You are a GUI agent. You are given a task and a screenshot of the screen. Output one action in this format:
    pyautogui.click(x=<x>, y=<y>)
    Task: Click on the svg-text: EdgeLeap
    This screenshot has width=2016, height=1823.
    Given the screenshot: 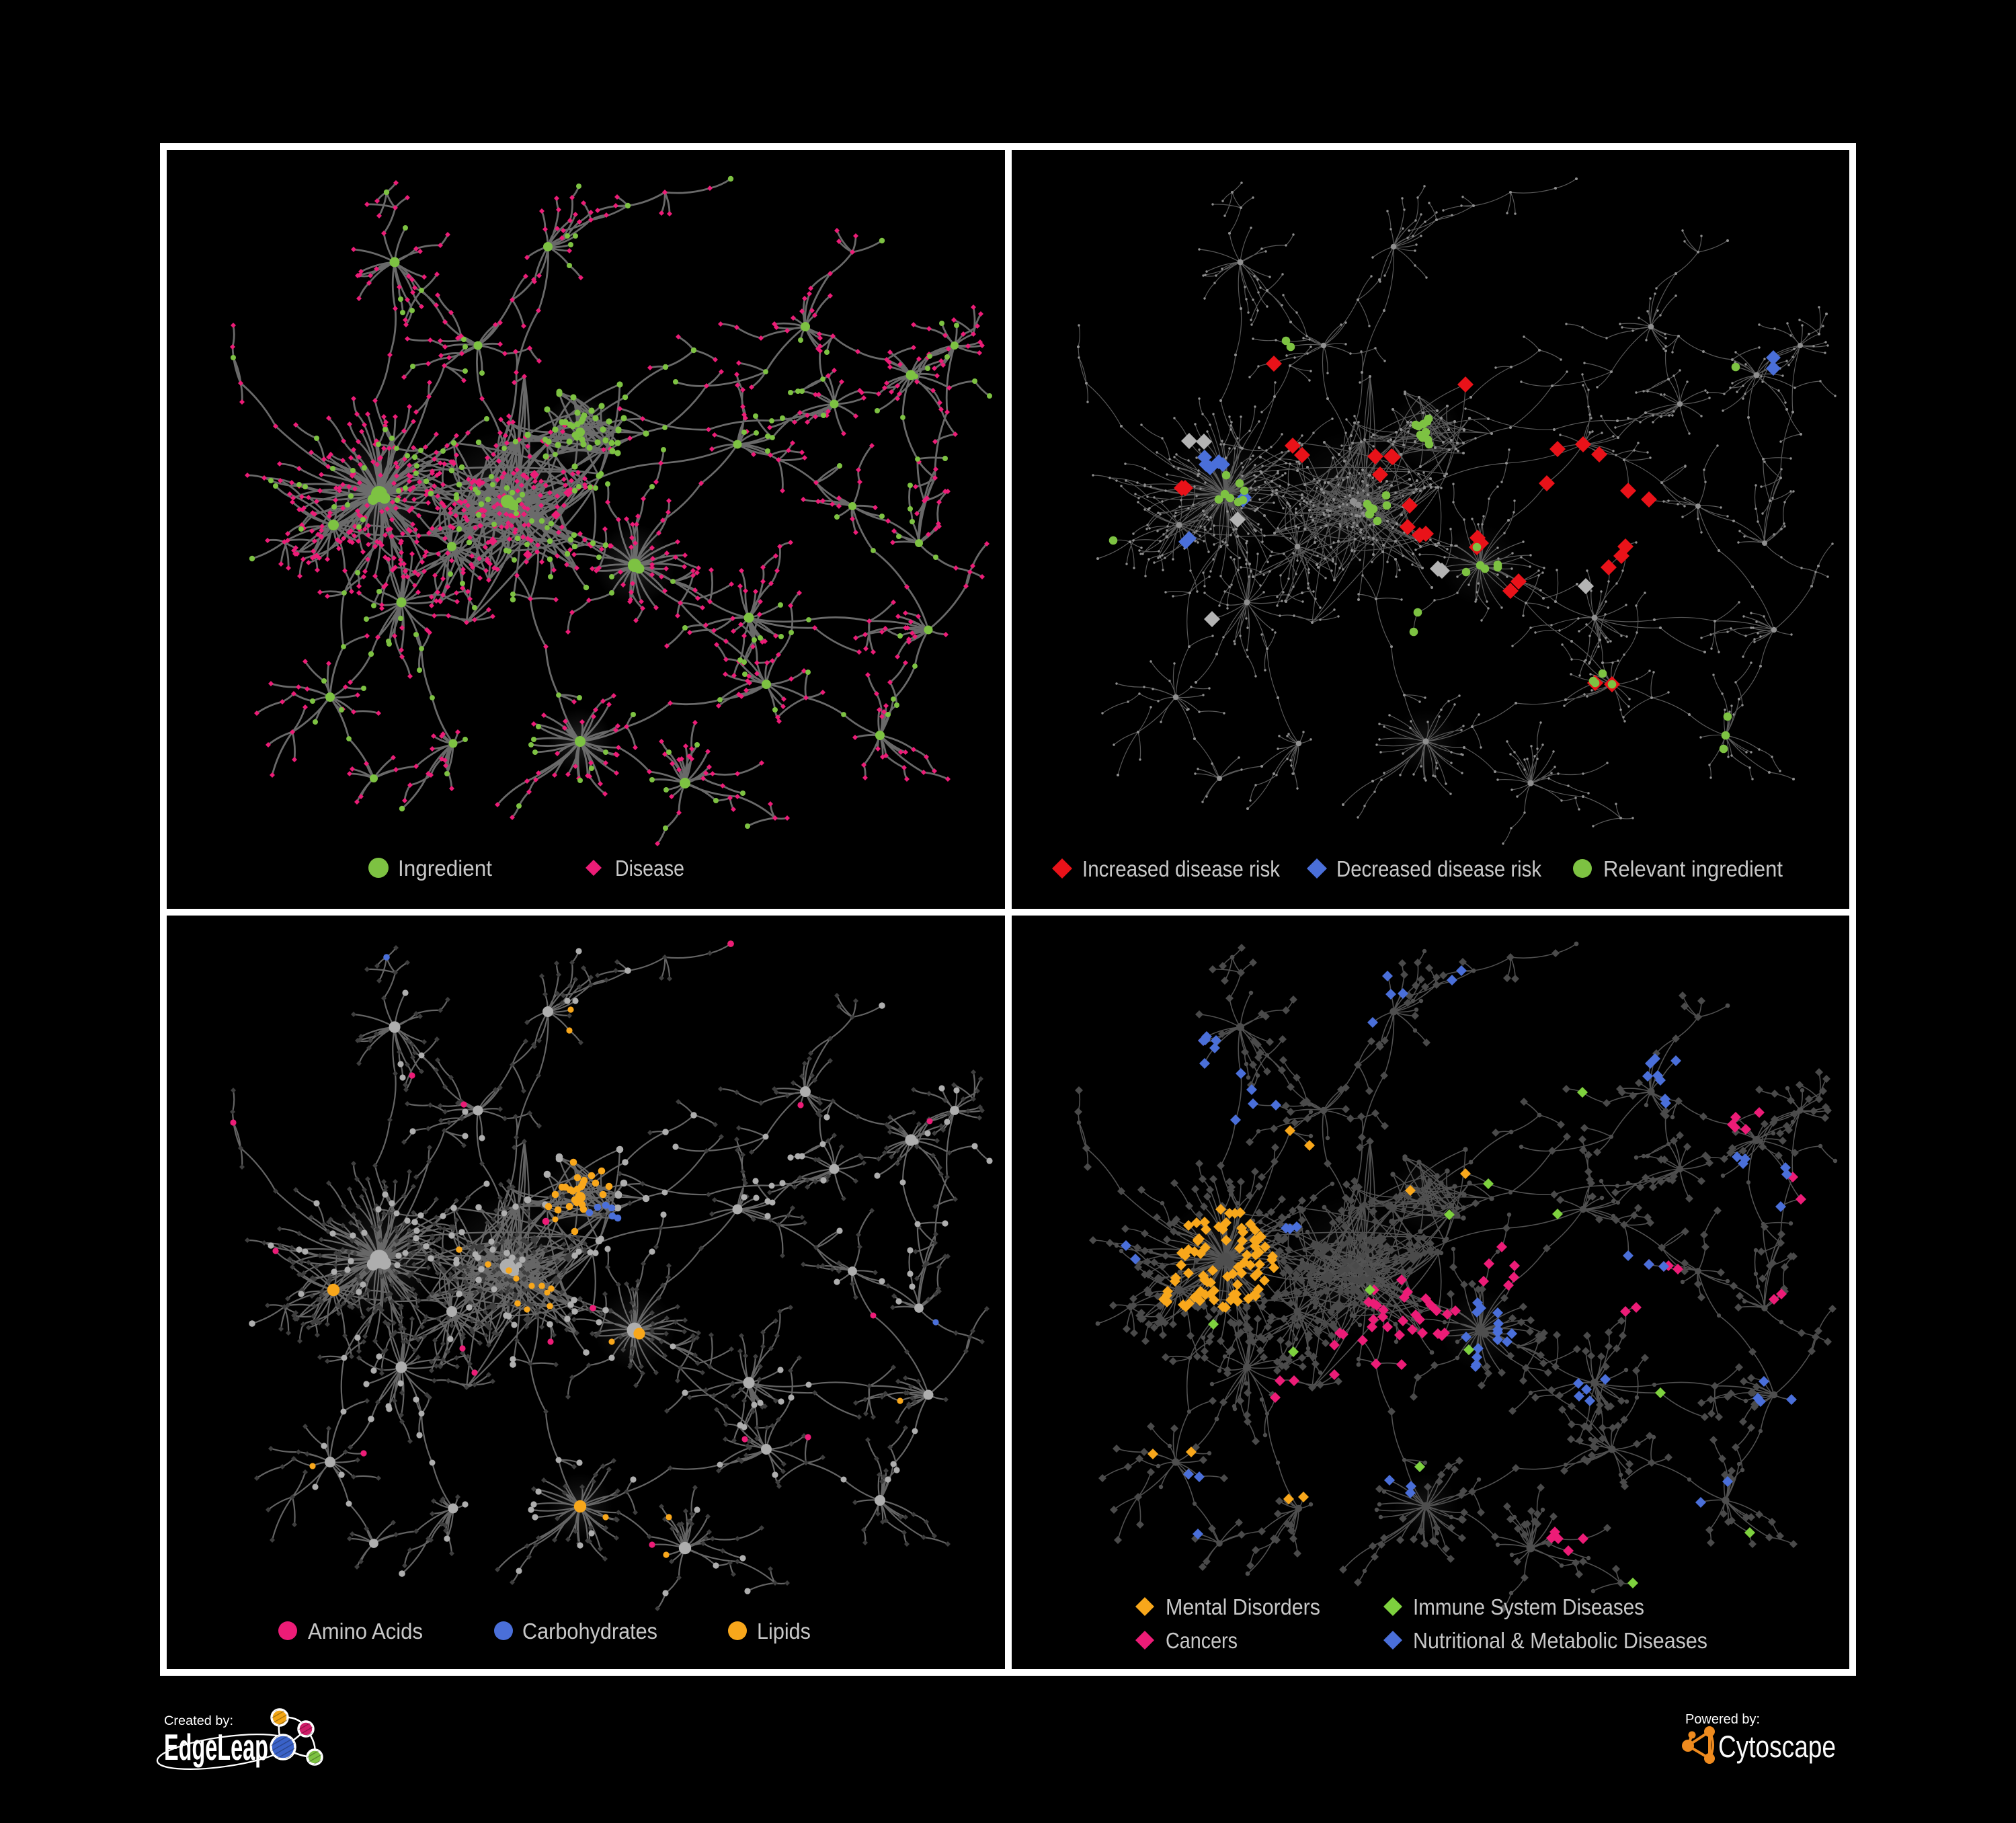 What is the action you would take?
    pyautogui.click(x=216, y=1747)
    